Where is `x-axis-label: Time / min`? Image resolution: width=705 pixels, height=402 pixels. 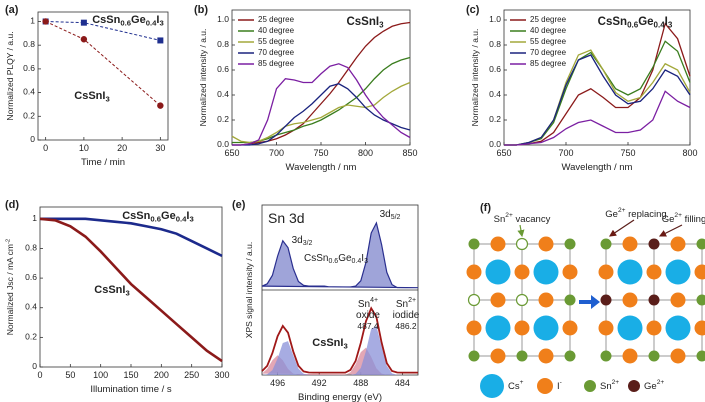
x-axis-label: Time / min is located at coordinates (103, 162).